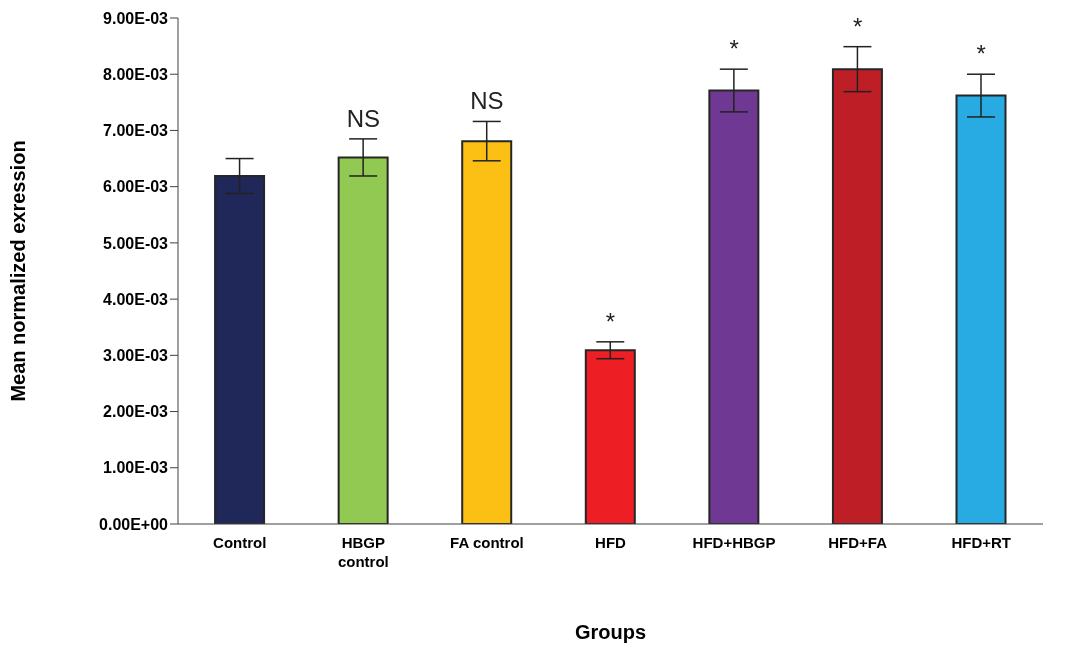  What do you see at coordinates (136, 356) in the screenshot?
I see `y-tick-label: 3.00E-03` at bounding box center [136, 356].